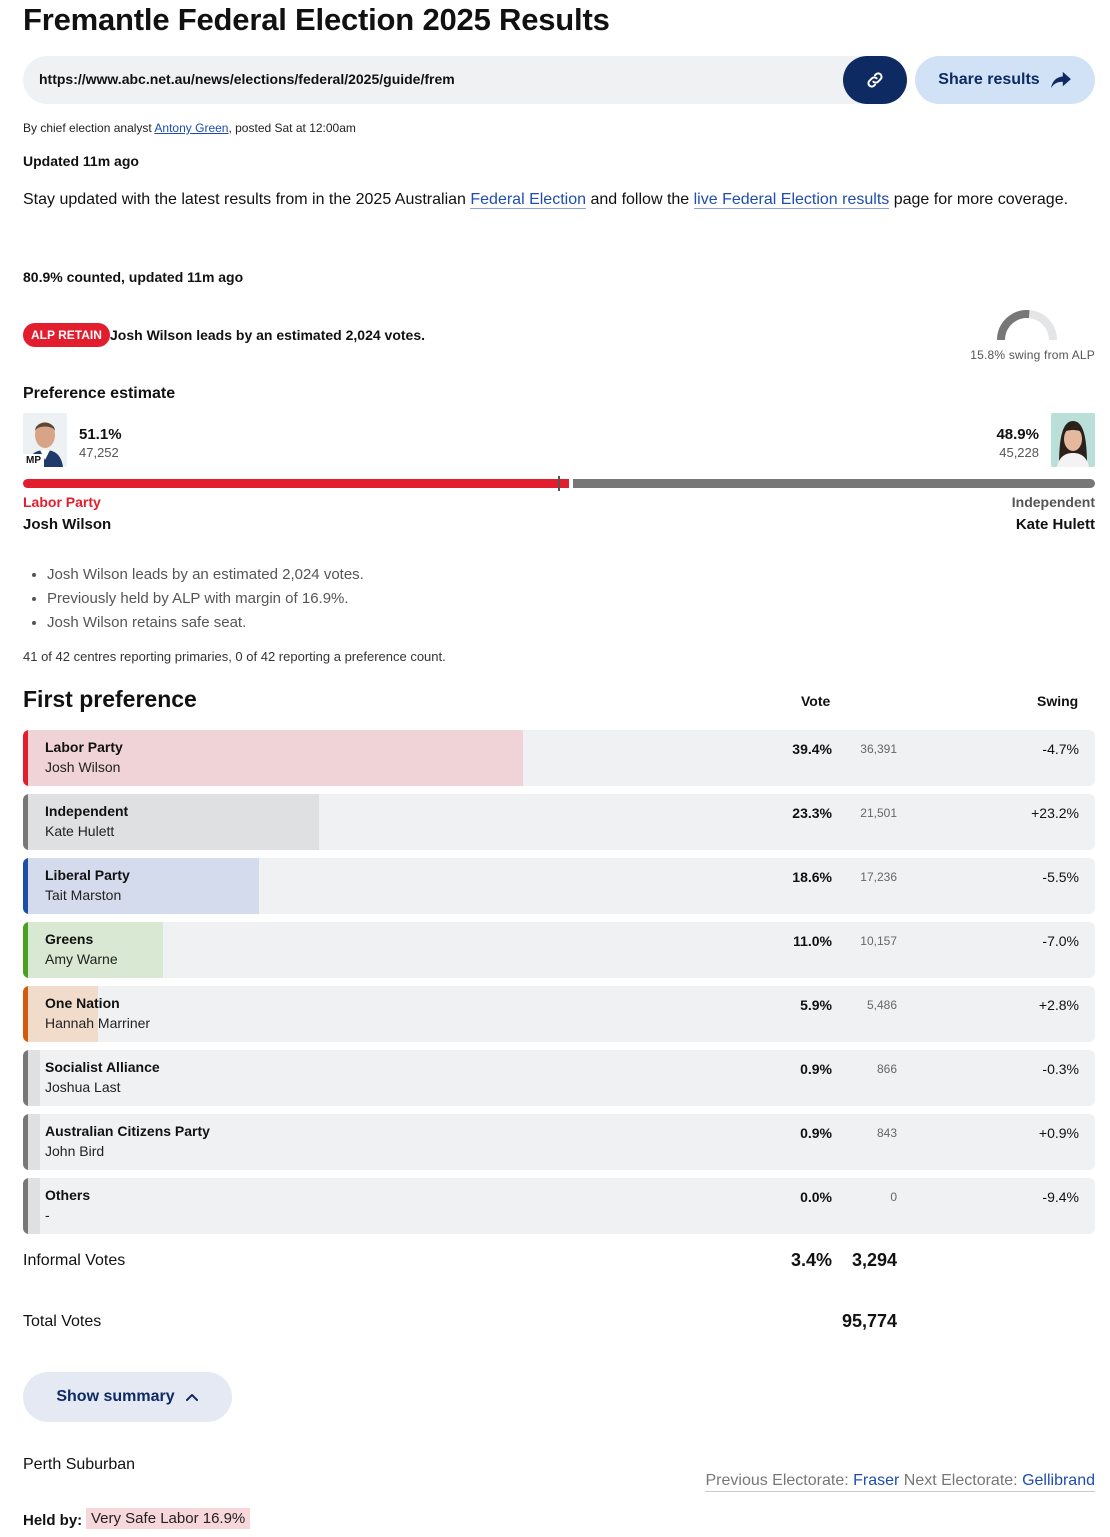 The width and height of the screenshot is (1110, 1537). Describe the element at coordinates (989, 79) in the screenshot. I see `share-results-label: Share results` at that location.